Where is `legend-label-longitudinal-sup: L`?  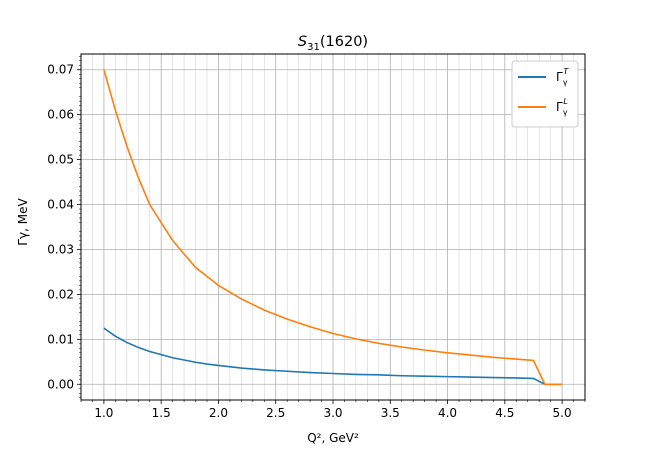 legend-label-longitudinal-sup: L is located at coordinates (565, 101).